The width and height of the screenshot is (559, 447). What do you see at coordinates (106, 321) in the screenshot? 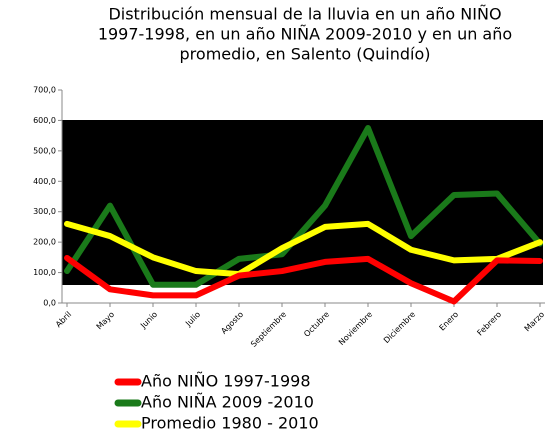
I see `x-tick-label: Mayo` at bounding box center [106, 321].